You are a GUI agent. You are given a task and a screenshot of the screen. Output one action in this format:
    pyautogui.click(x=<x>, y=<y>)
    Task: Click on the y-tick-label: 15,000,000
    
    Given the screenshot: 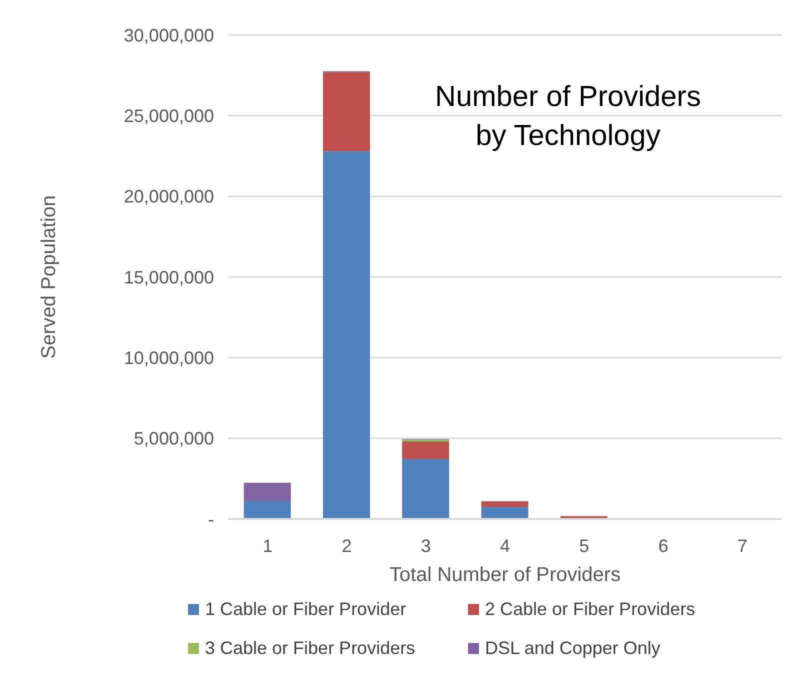 What is the action you would take?
    pyautogui.click(x=169, y=277)
    